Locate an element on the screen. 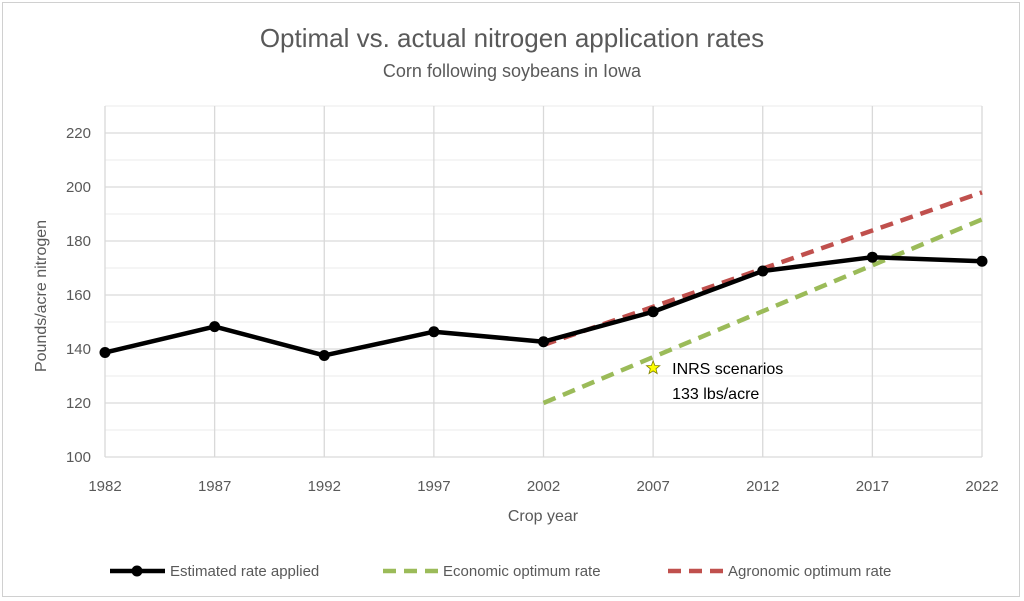 The width and height of the screenshot is (1024, 601). annotations: INRS scenarios 133 lbs/acre is located at coordinates (714, 381).